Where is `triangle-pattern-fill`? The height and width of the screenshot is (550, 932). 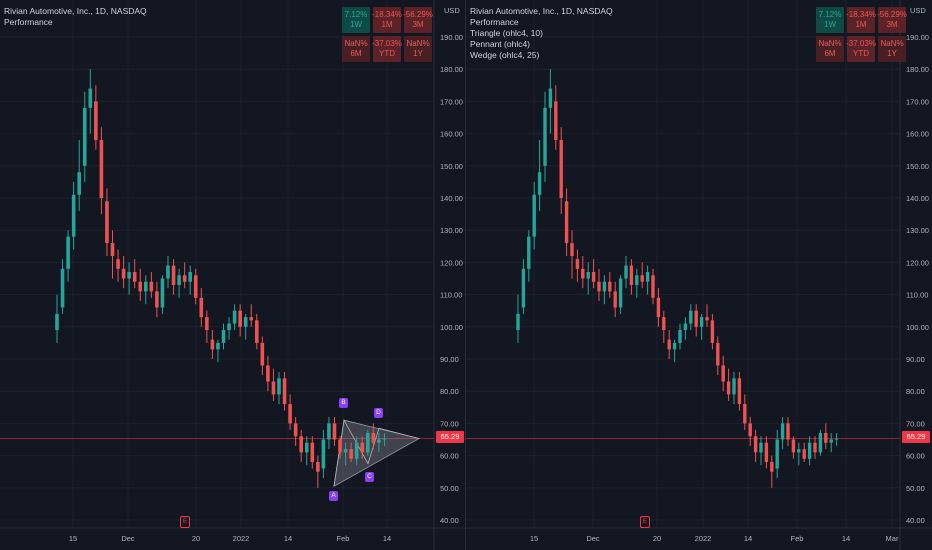 triangle-pattern-fill is located at coordinates (377, 453).